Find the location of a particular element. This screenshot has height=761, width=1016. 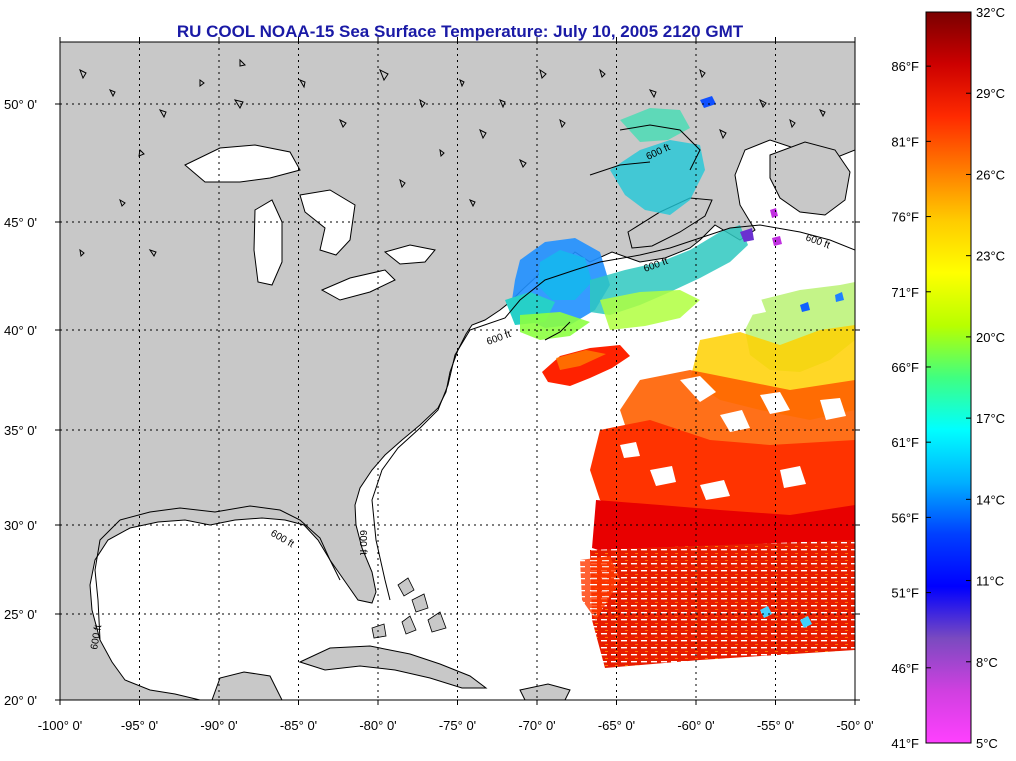

colorbar-celsius-label: 8°C is located at coordinates (987, 662).